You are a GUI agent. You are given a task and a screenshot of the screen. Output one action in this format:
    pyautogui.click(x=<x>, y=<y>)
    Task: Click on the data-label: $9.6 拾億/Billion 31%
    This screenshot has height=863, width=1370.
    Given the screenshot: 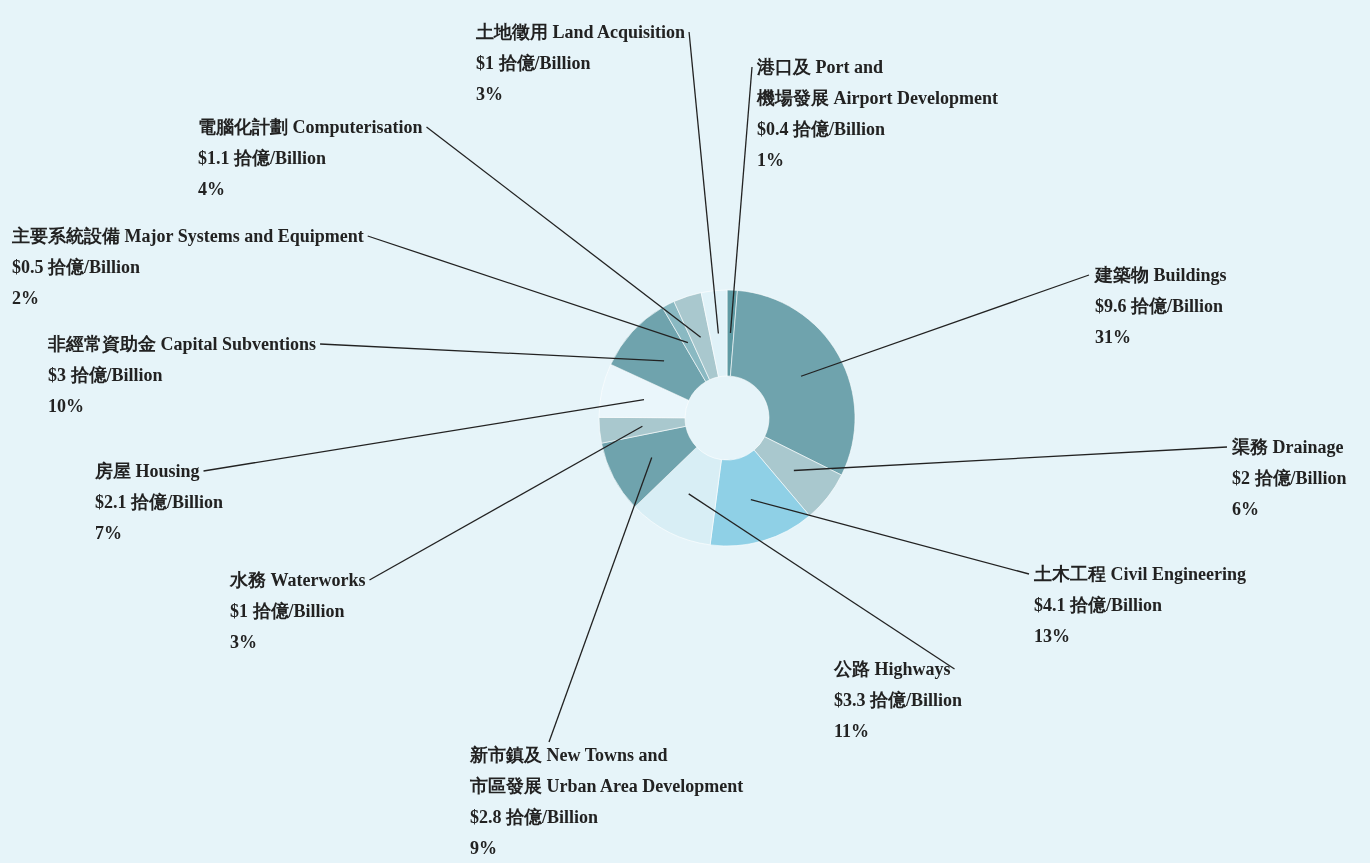 What is the action you would take?
    pyautogui.click(x=1159, y=321)
    